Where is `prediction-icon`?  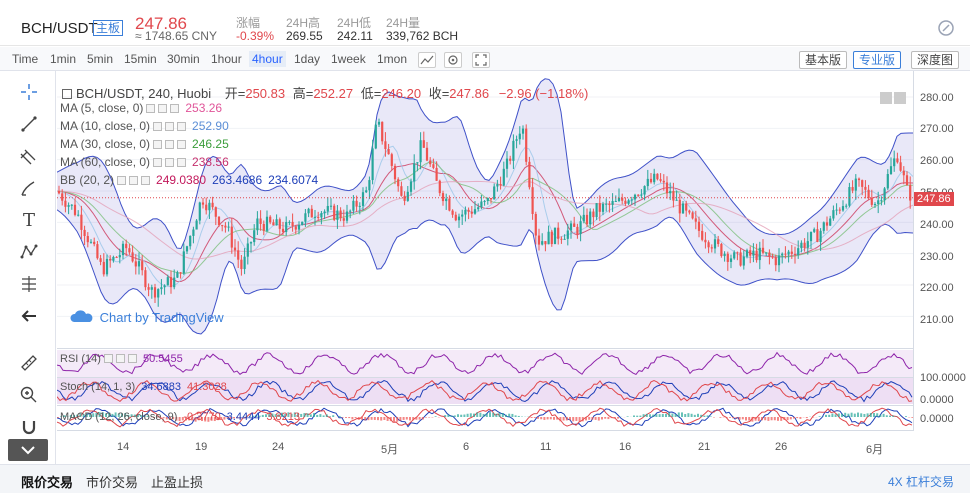
prediction-icon is located at coordinates (29, 284).